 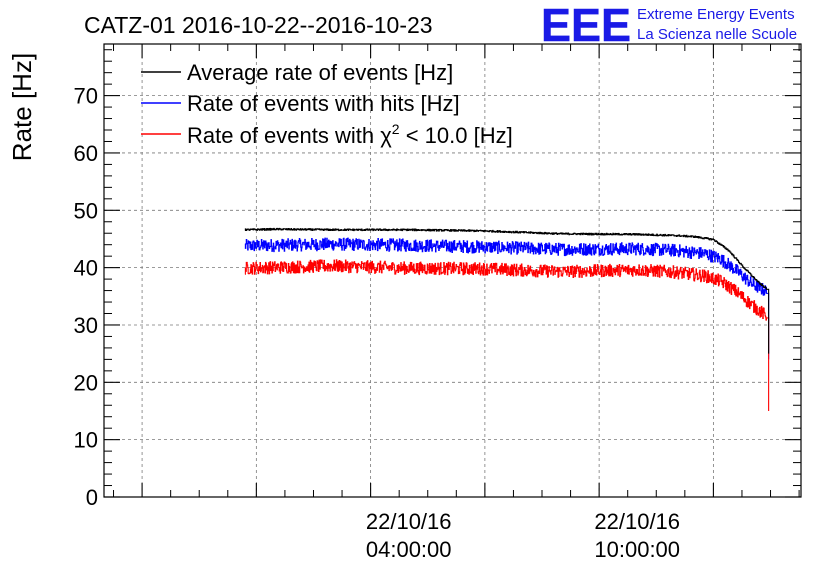 What do you see at coordinates (637, 549) in the screenshot?
I see `x-tick-label-time: 10:00:00` at bounding box center [637, 549].